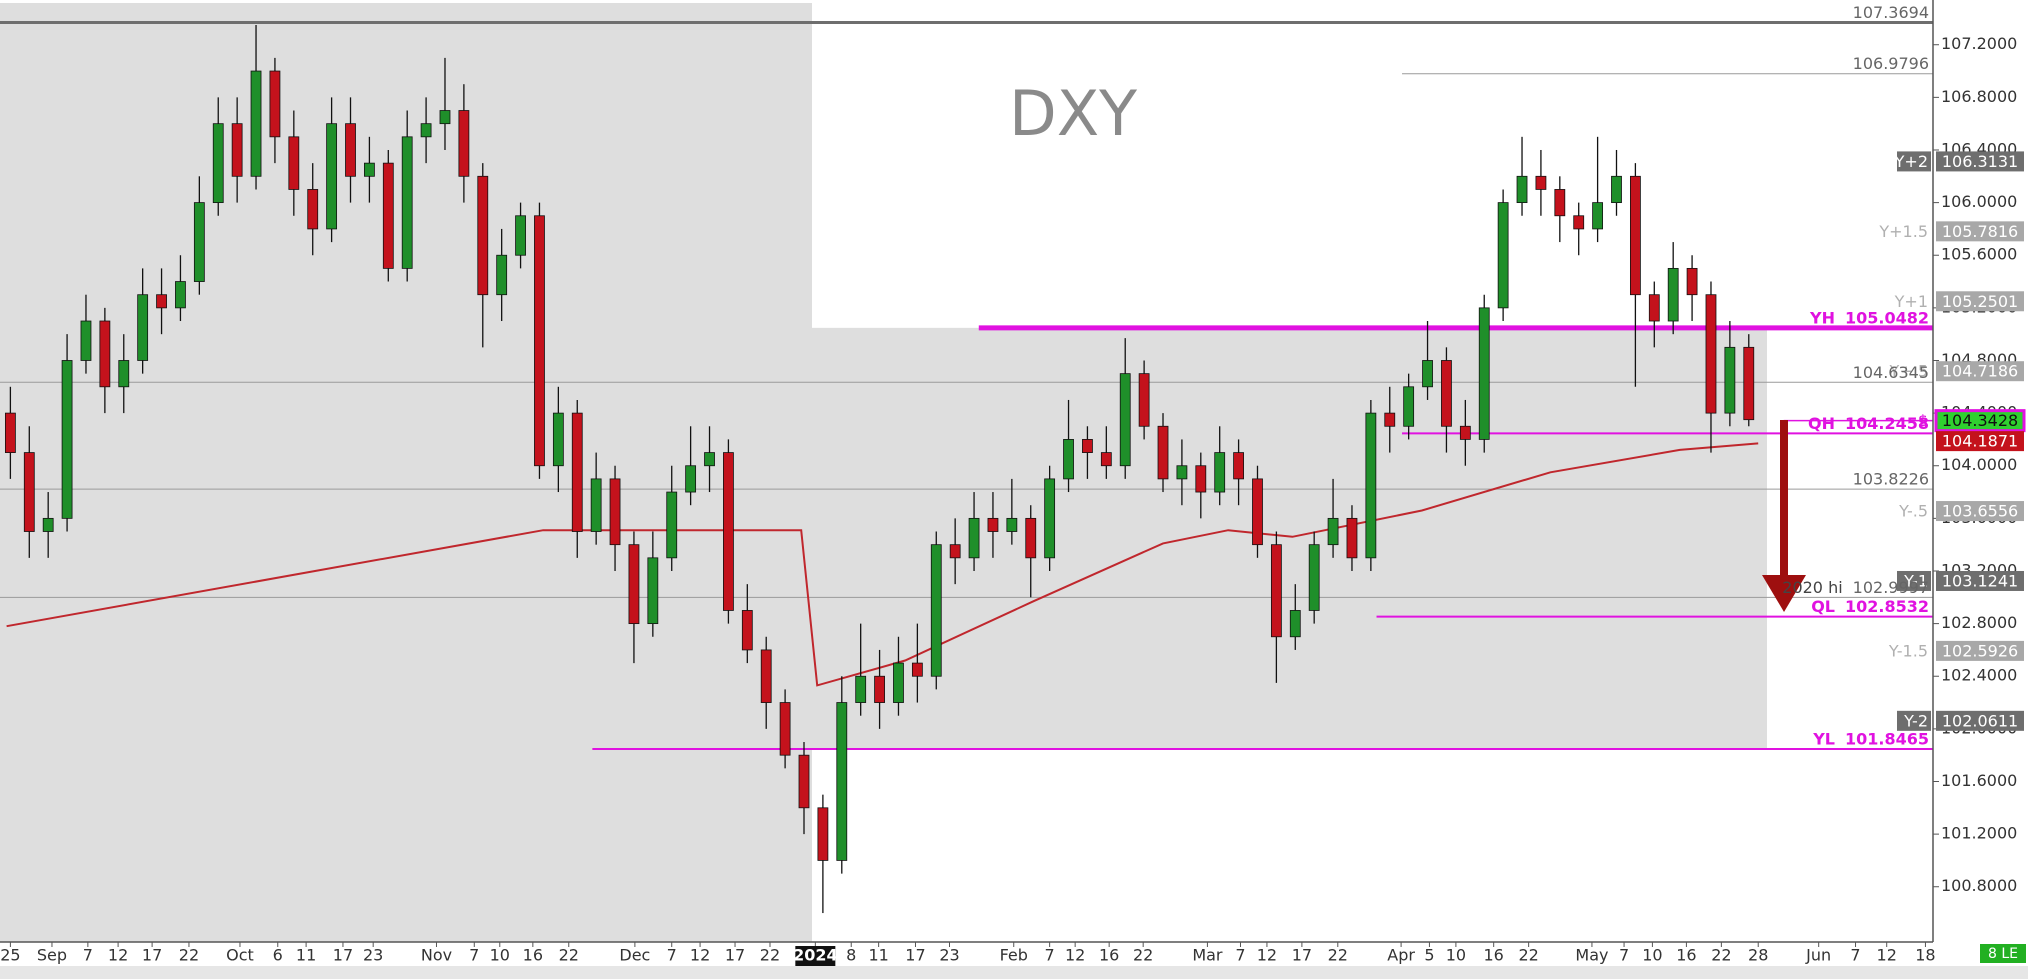  What do you see at coordinates (1401, 955) in the screenshot?
I see `x-tick-label: Apr` at bounding box center [1401, 955].